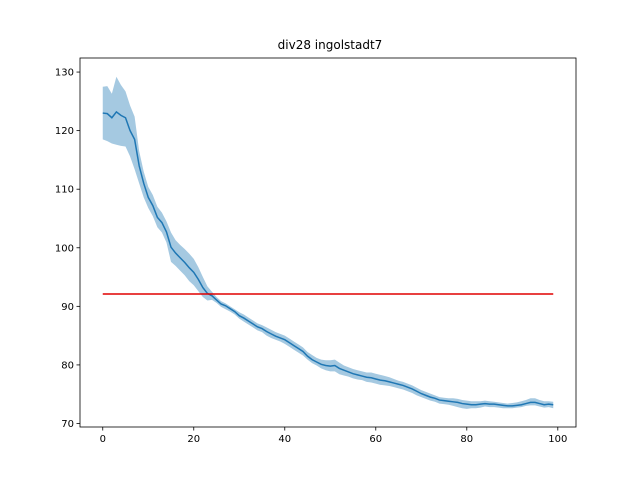  What do you see at coordinates (466, 439) in the screenshot?
I see `x-tick-label: 80` at bounding box center [466, 439].